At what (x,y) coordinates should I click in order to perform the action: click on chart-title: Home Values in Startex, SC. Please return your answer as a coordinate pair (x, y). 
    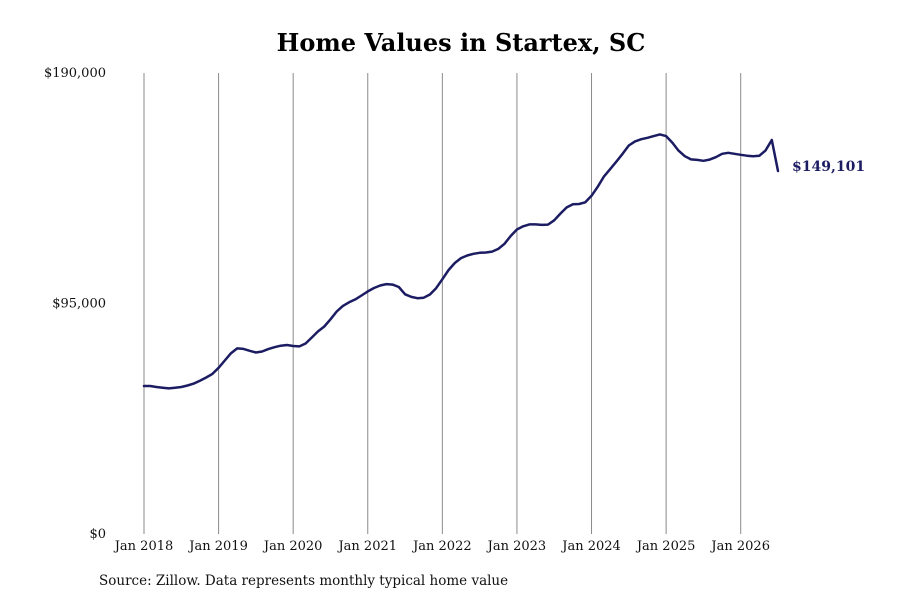
    Looking at the image, I should click on (461, 42).